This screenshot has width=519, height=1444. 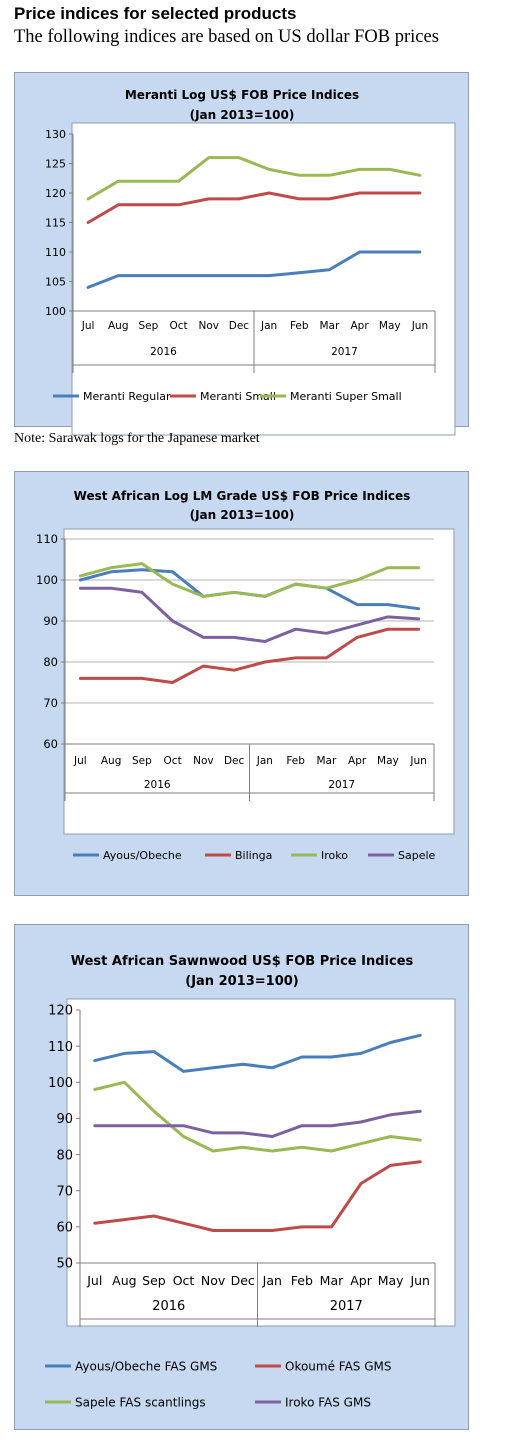 What do you see at coordinates (238, 396) in the screenshot?
I see `legend-label: Meranti Small` at bounding box center [238, 396].